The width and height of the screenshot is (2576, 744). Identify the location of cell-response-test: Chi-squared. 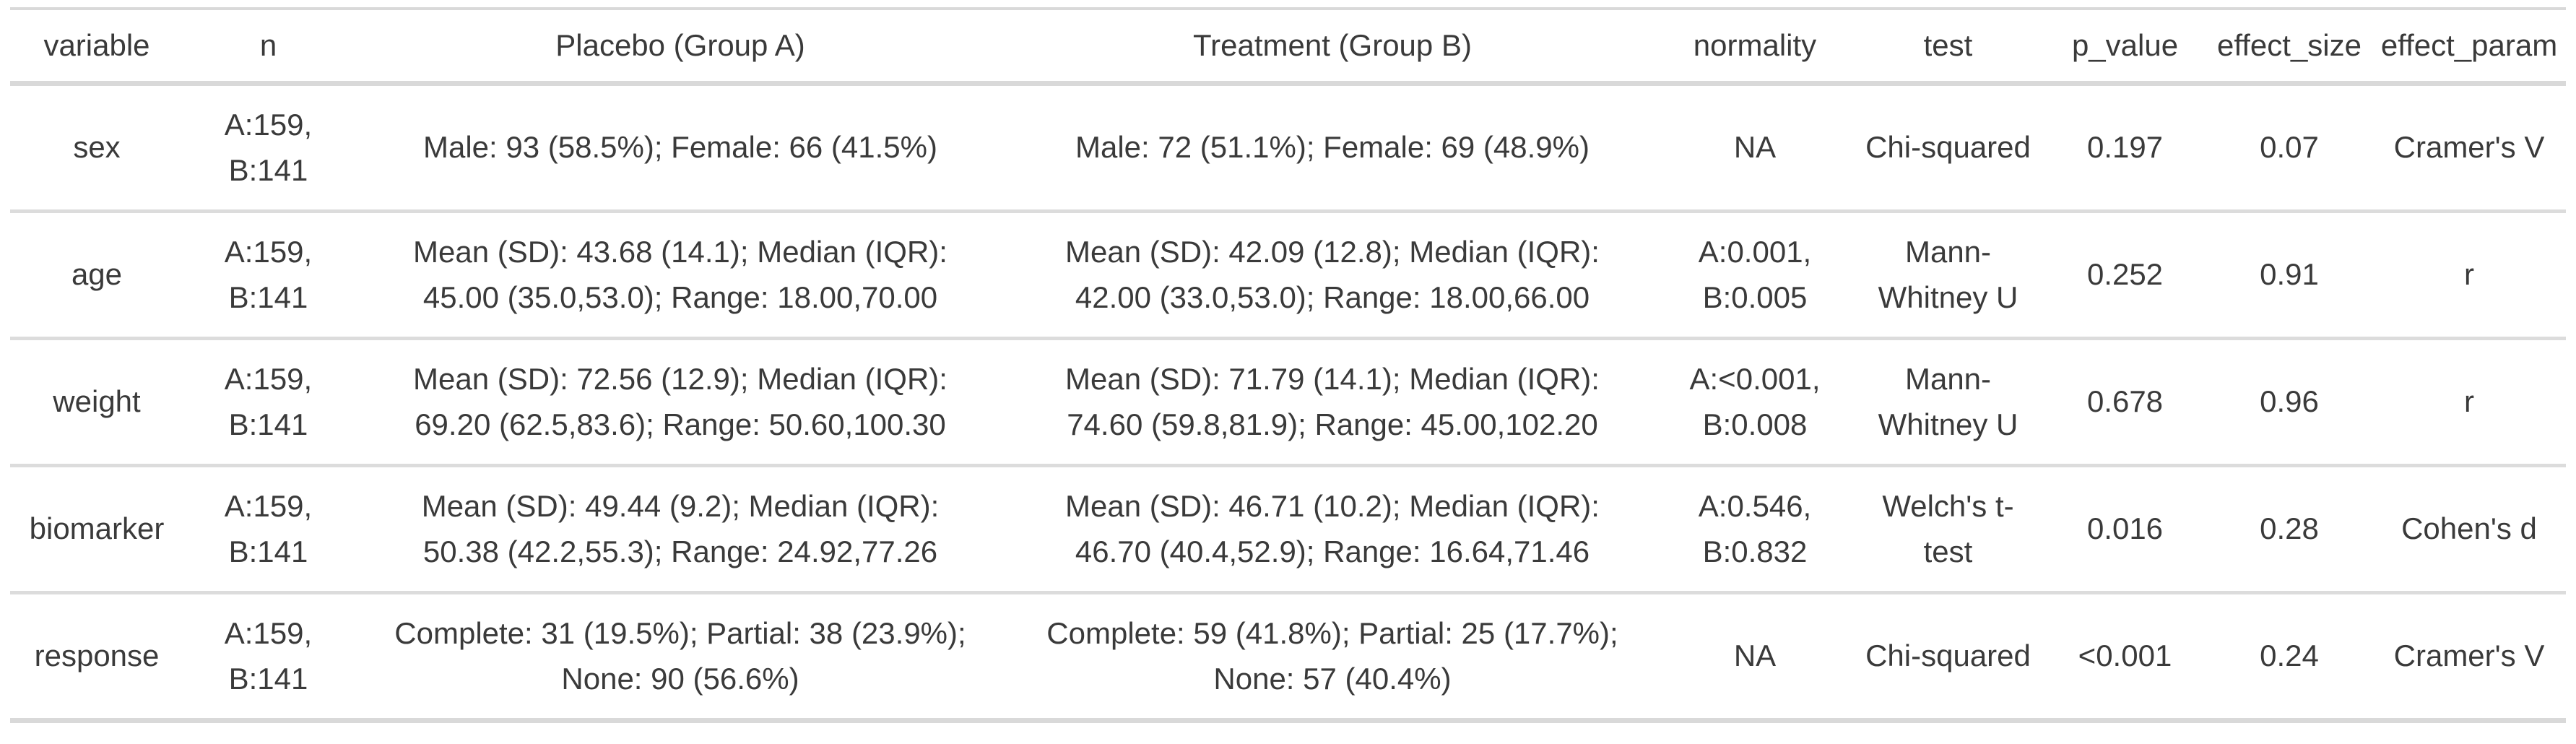
(1948, 657).